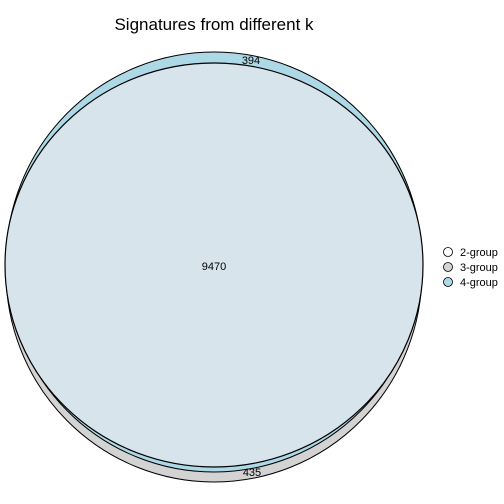  I want to click on legend: 2-group 3-group 4-group, so click(470, 268).